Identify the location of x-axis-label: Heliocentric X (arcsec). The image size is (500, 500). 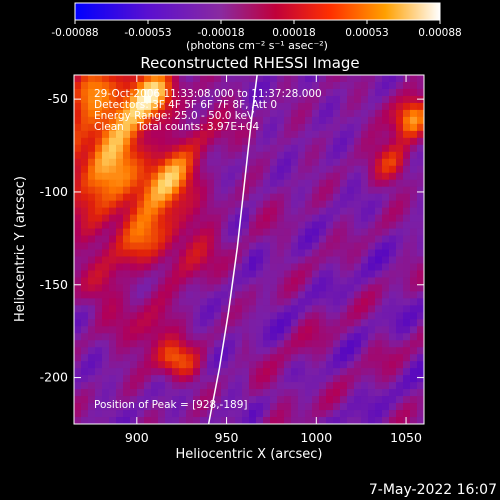
(249, 454).